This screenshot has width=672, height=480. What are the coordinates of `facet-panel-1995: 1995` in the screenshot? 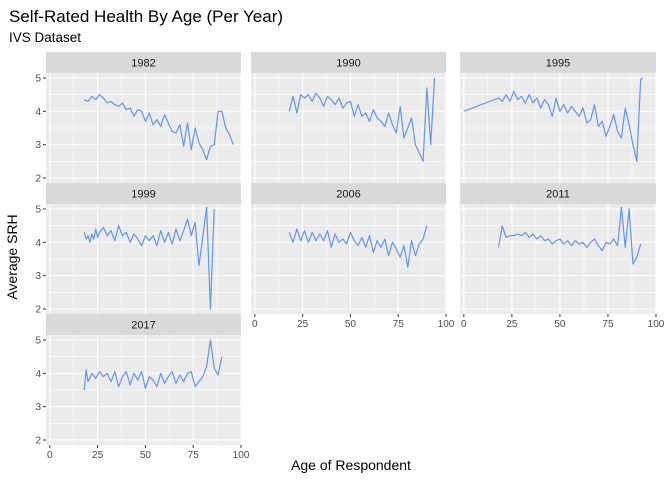 It's located at (558, 117).